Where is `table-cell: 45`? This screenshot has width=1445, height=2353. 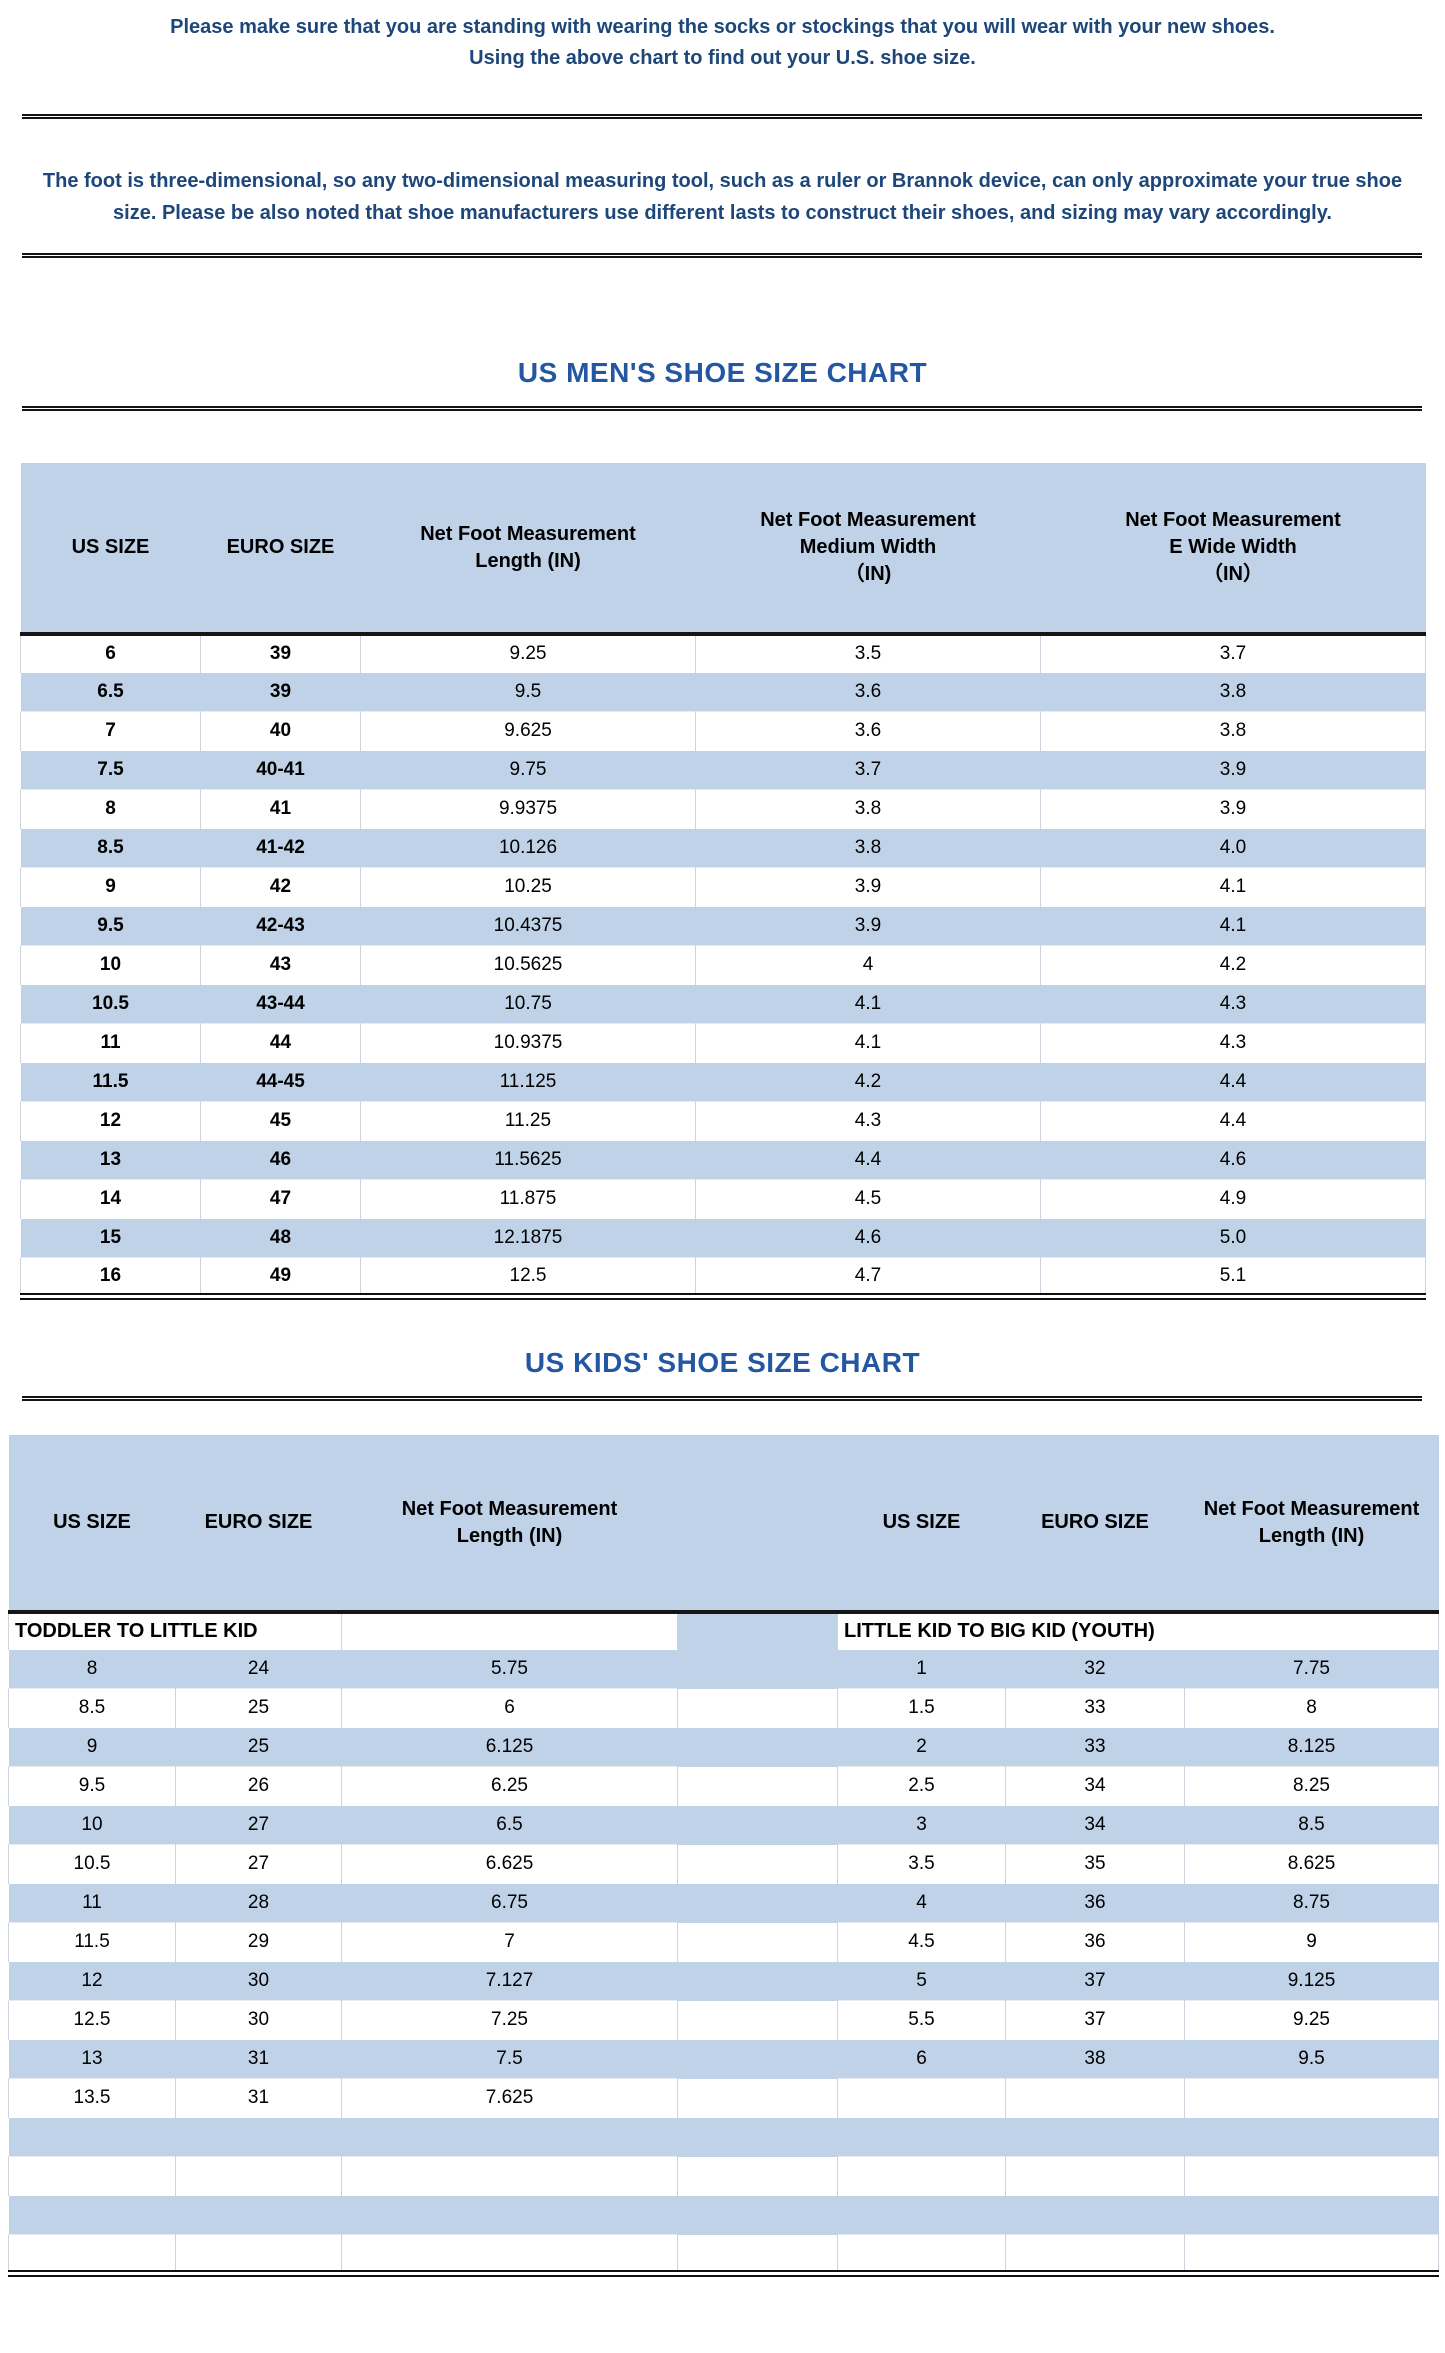
table-cell: 45 is located at coordinates (280, 1121).